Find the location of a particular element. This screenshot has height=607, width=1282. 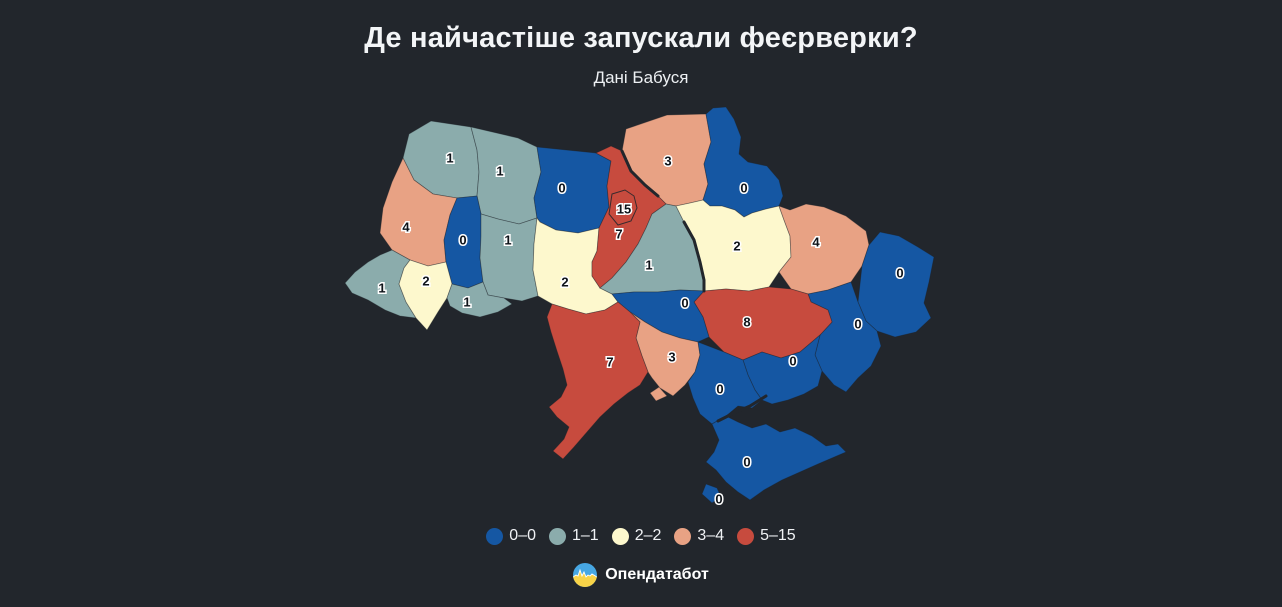

legend-item-3: 3–4 is located at coordinates (699, 536).